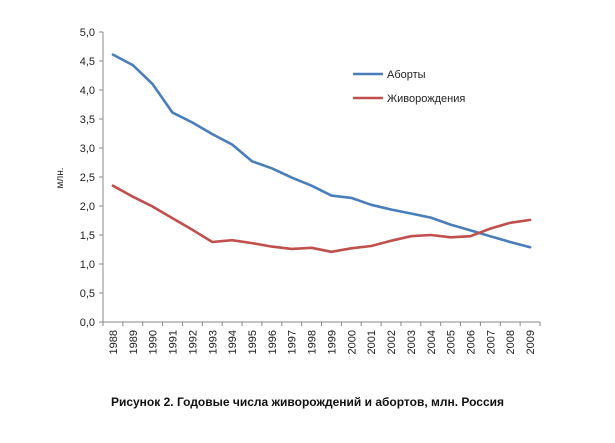 This screenshot has height=443, width=615. What do you see at coordinates (87, 91) in the screenshot?
I see `y-tick-label: 4,0` at bounding box center [87, 91].